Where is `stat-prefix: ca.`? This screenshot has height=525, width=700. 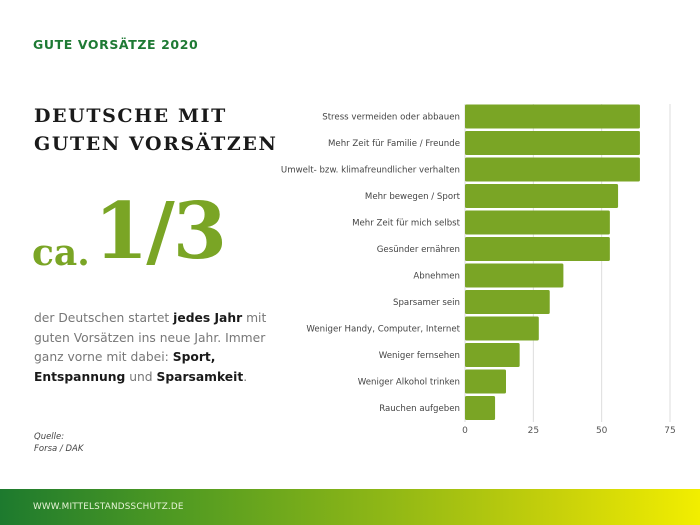
stat-prefix: ca. is located at coordinates (61, 253).